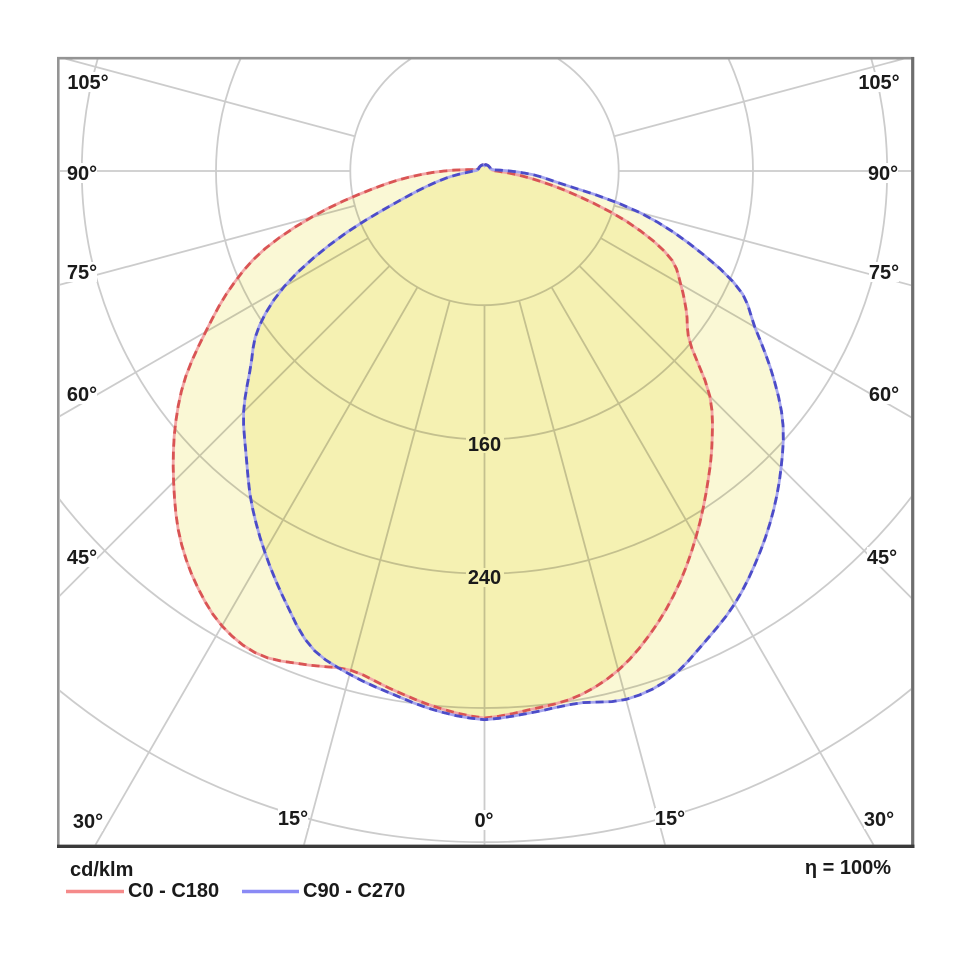  Describe the element at coordinates (483, 821) in the screenshot. I see `svg-text: 0°` at that location.